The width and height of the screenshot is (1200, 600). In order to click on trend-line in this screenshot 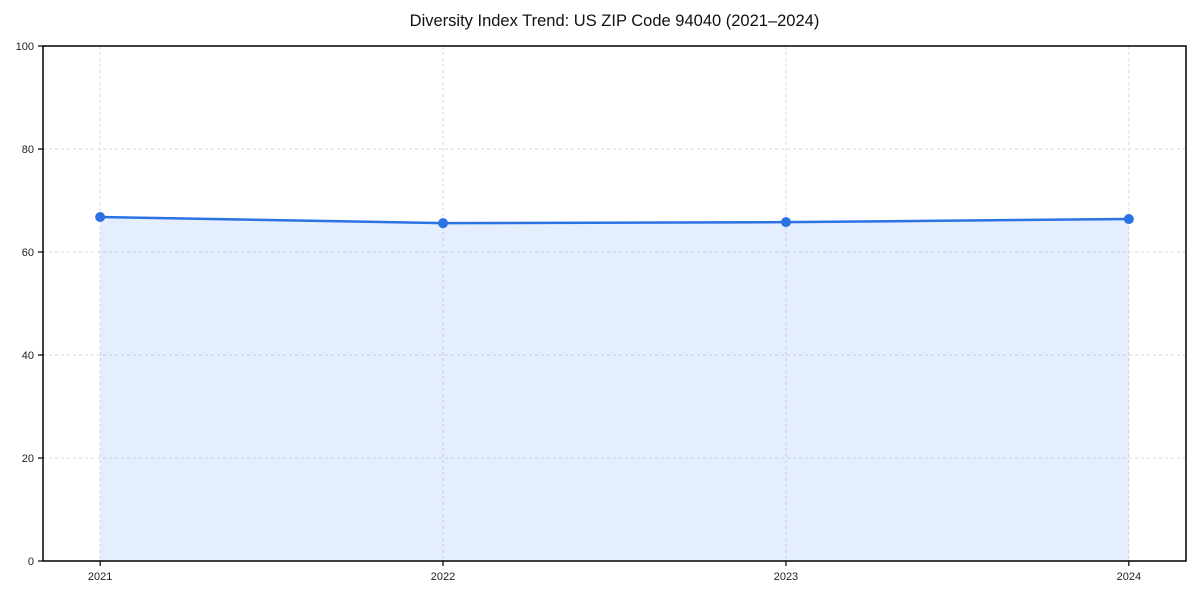, I will do `click(614, 220)`.